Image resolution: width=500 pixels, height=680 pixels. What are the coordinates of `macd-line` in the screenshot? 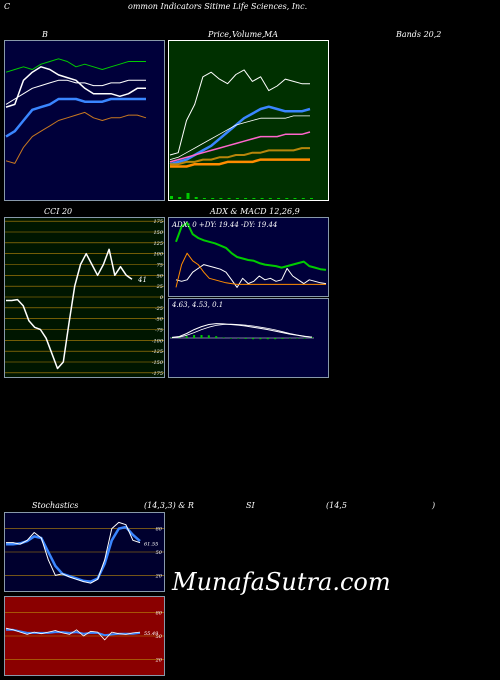 It's located at (242, 330).